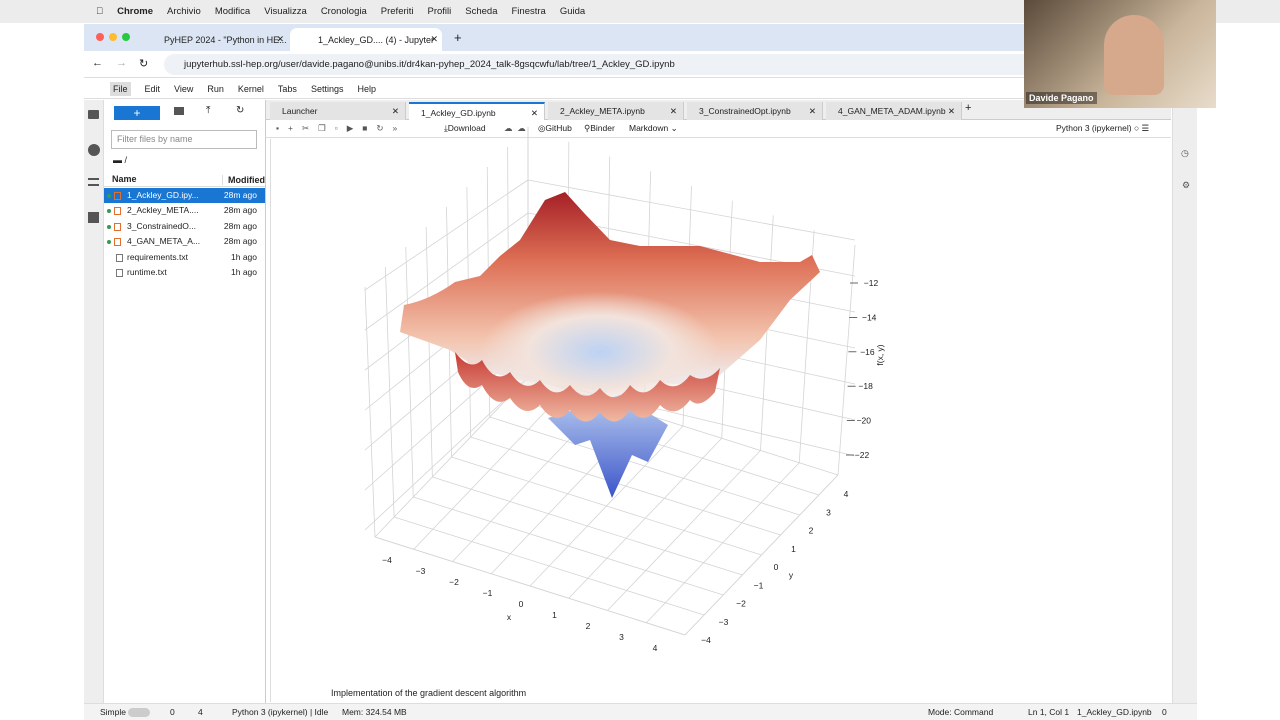 The width and height of the screenshot is (1280, 720). Describe the element at coordinates (374, 712) in the screenshot. I see `memory-usage: Mem: 324.54 MB` at that location.